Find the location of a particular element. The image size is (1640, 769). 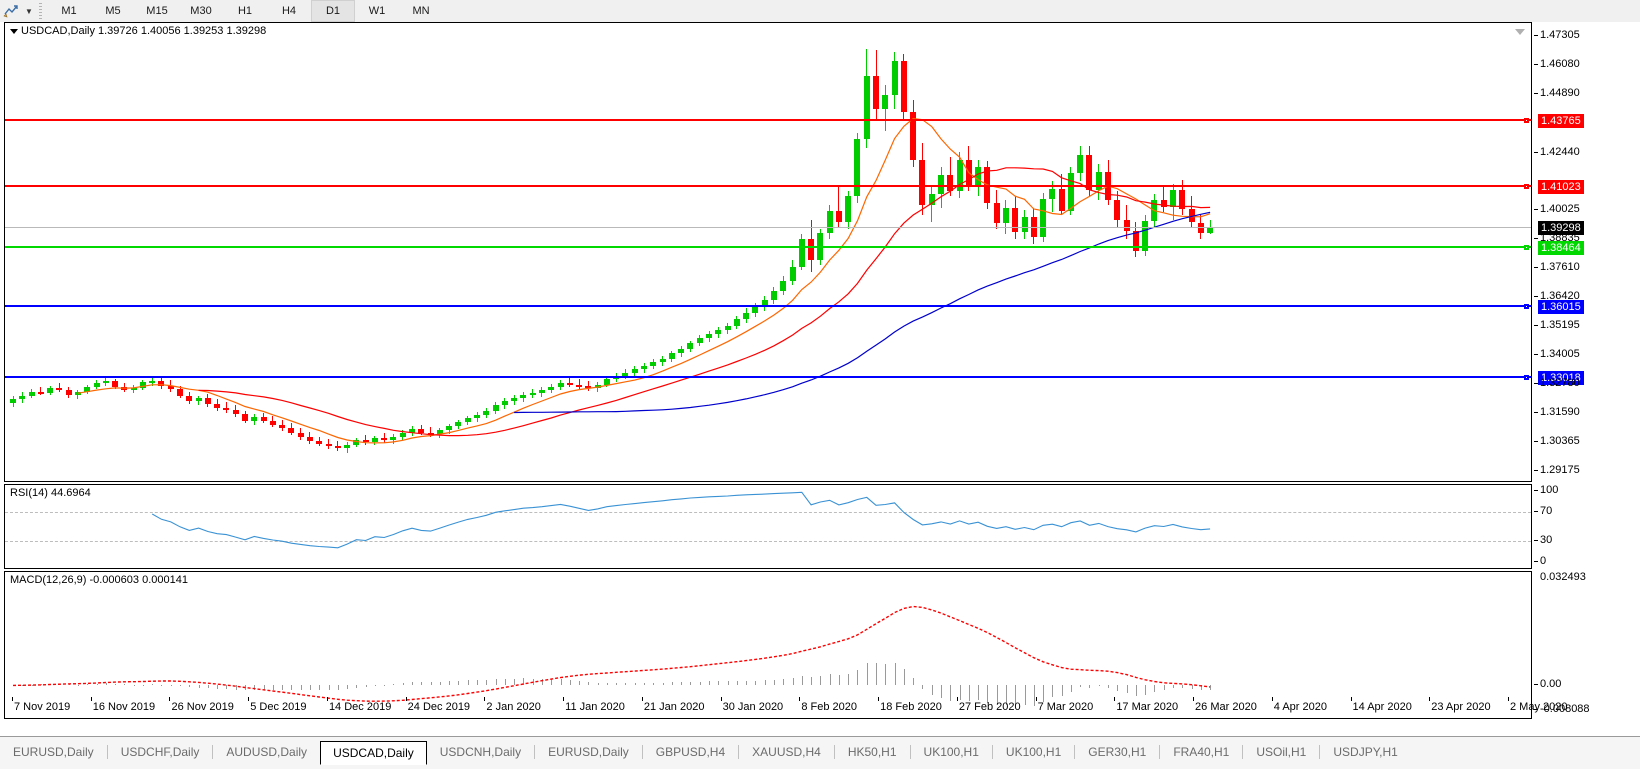

macd-axis: 0.032493 0.00 -0.008088 is located at coordinates (1587, 645).